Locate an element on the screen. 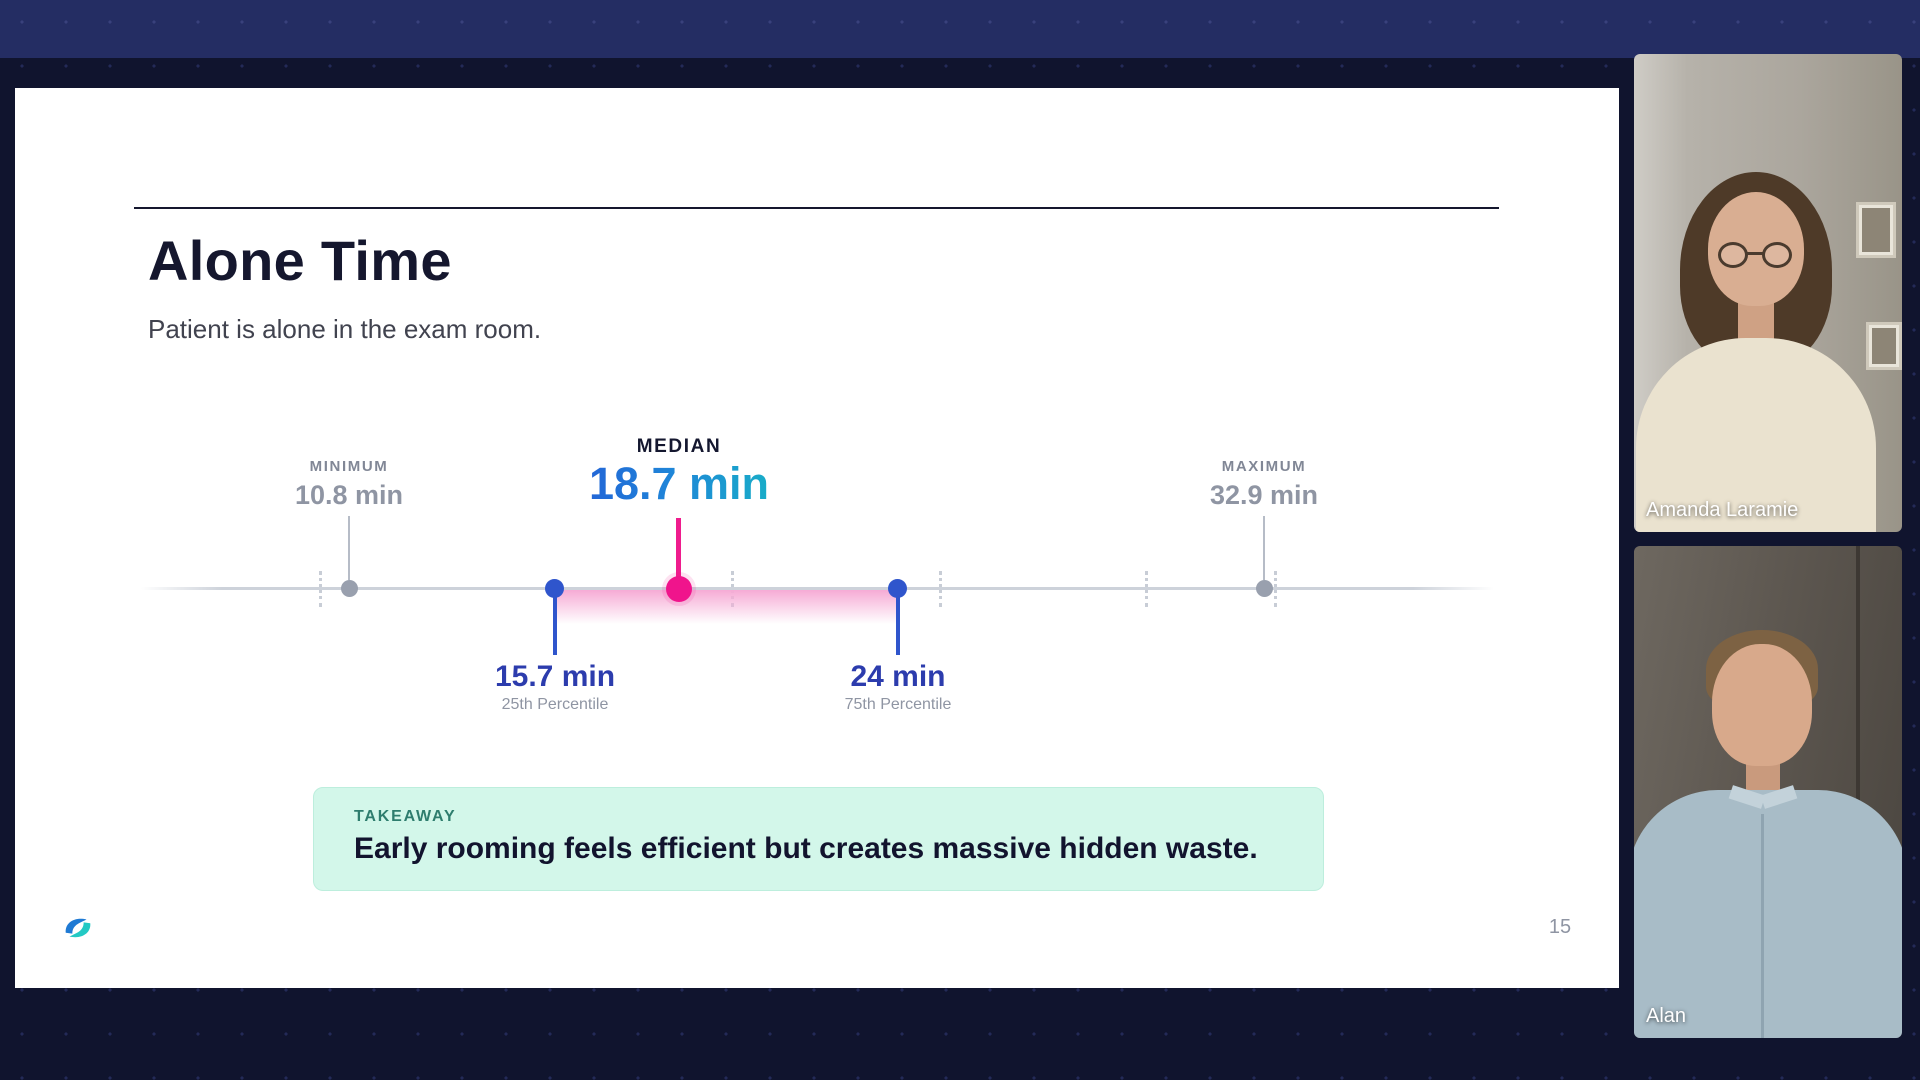 This screenshot has height=1080, width=1920. person-shirt is located at coordinates (1768, 914).